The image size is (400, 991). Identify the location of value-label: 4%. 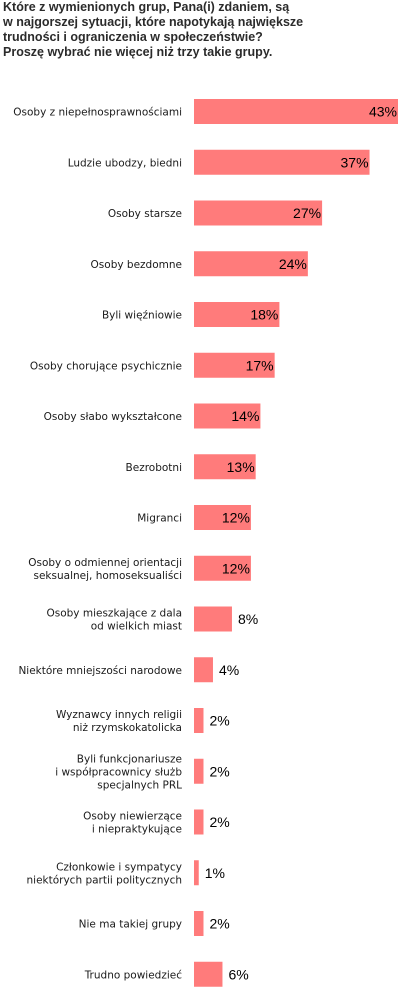
(229, 670).